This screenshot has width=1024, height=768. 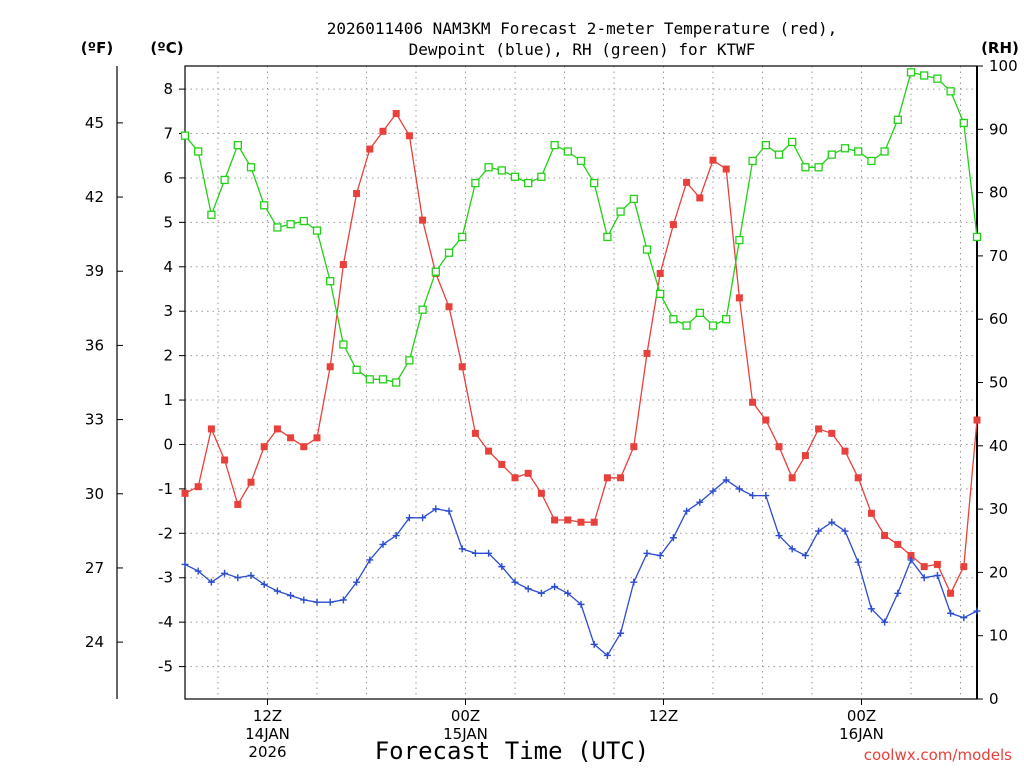 I want to click on rh-tick-label: 40, so click(x=998, y=446).